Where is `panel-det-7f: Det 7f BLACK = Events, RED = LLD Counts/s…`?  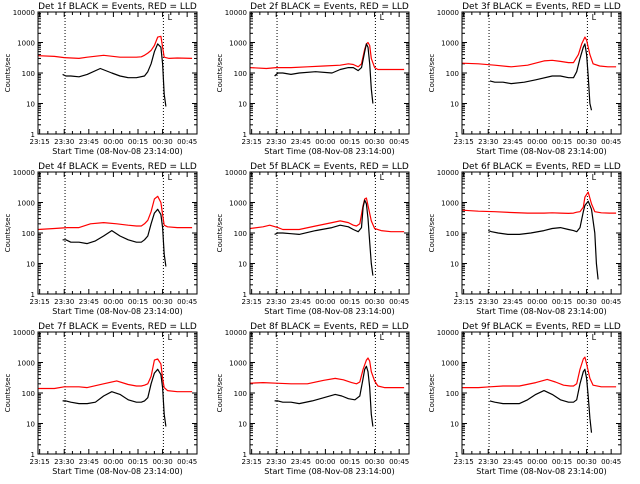 panel-det-7f: Det 7f BLACK = Events, RED = LLD Counts/s… is located at coordinates (101, 399).